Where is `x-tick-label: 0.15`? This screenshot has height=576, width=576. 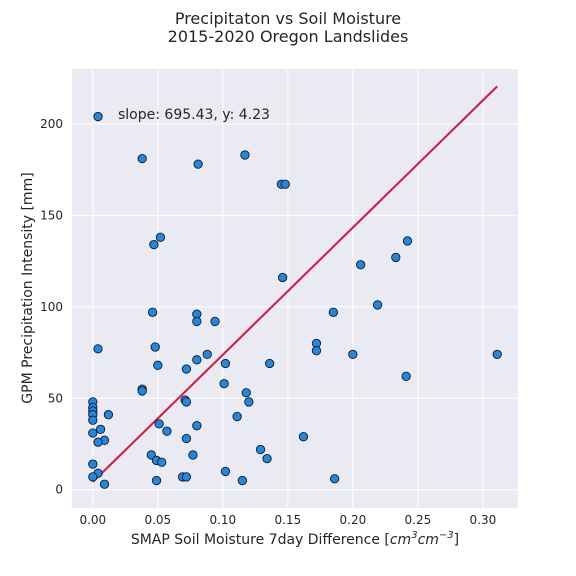 x-tick-label: 0.15 is located at coordinates (287, 520).